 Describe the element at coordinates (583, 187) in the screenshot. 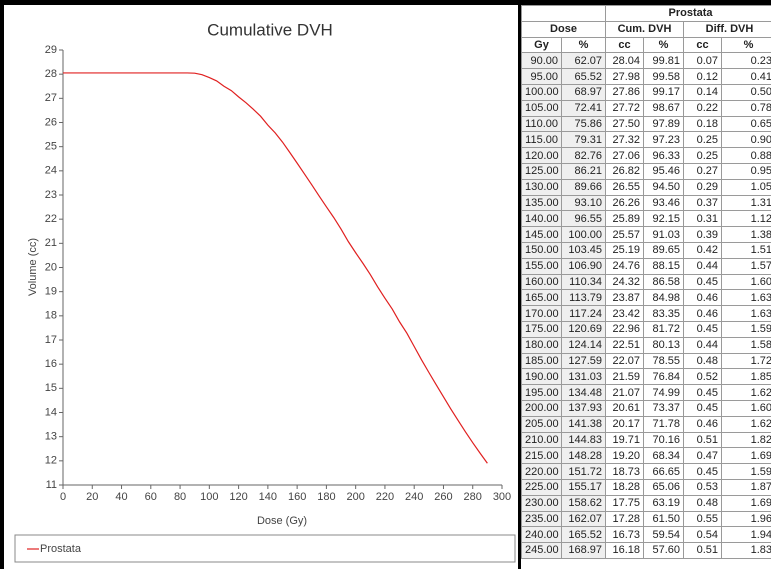

I see `cell: 89.66` at that location.